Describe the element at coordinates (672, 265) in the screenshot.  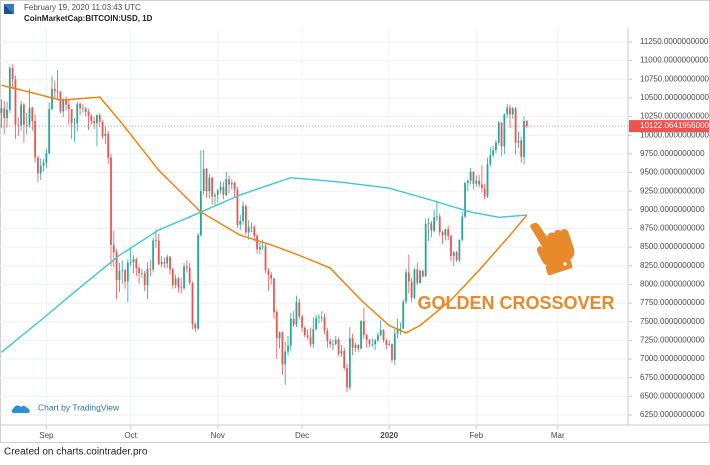
I see `y-tick-label: 8250.0000000000` at that location.